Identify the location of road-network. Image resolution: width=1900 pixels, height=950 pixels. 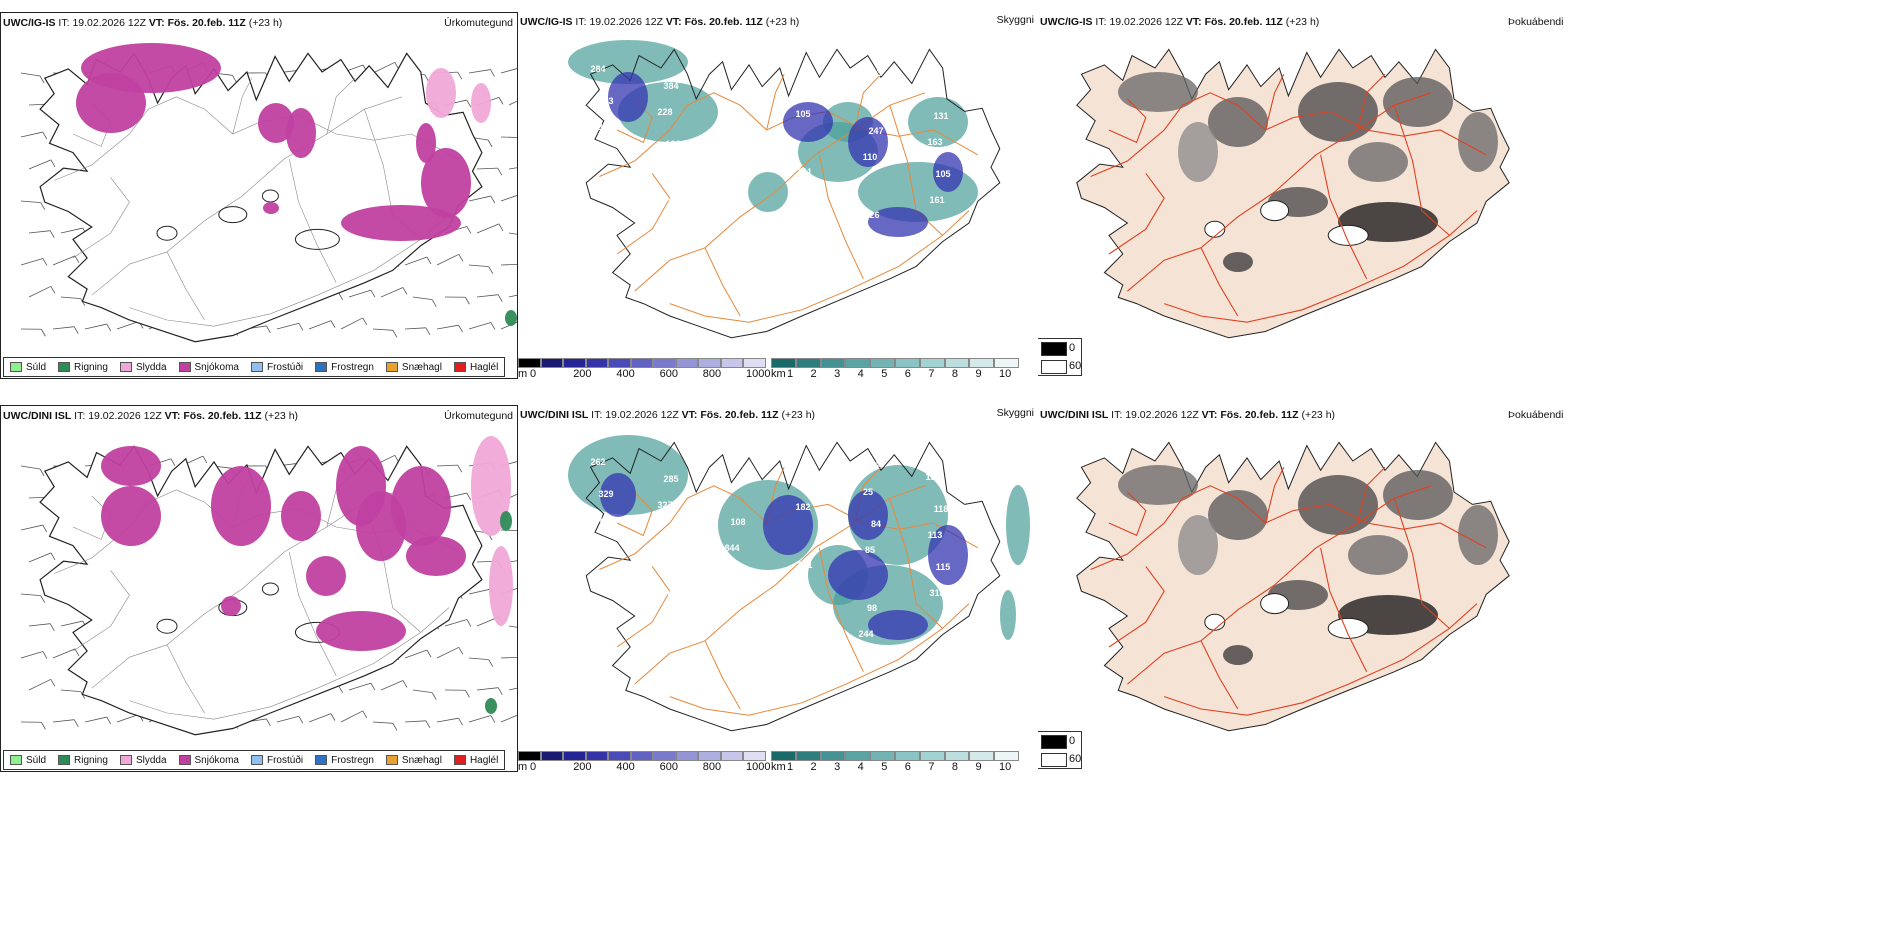
(789, 198).